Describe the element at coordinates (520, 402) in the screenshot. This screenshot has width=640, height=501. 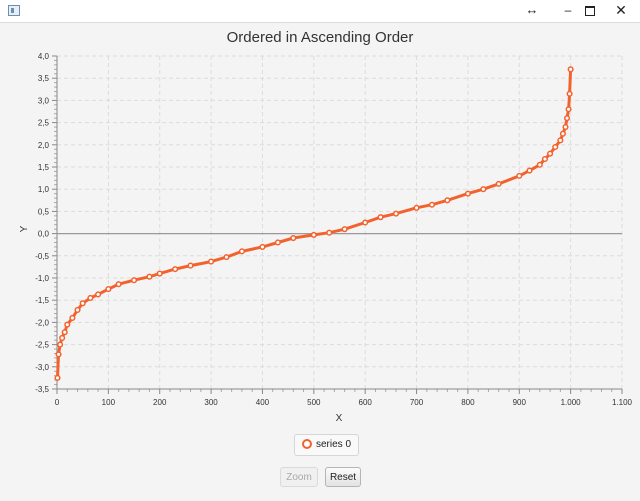
I see `x-tick-label: 900` at that location.